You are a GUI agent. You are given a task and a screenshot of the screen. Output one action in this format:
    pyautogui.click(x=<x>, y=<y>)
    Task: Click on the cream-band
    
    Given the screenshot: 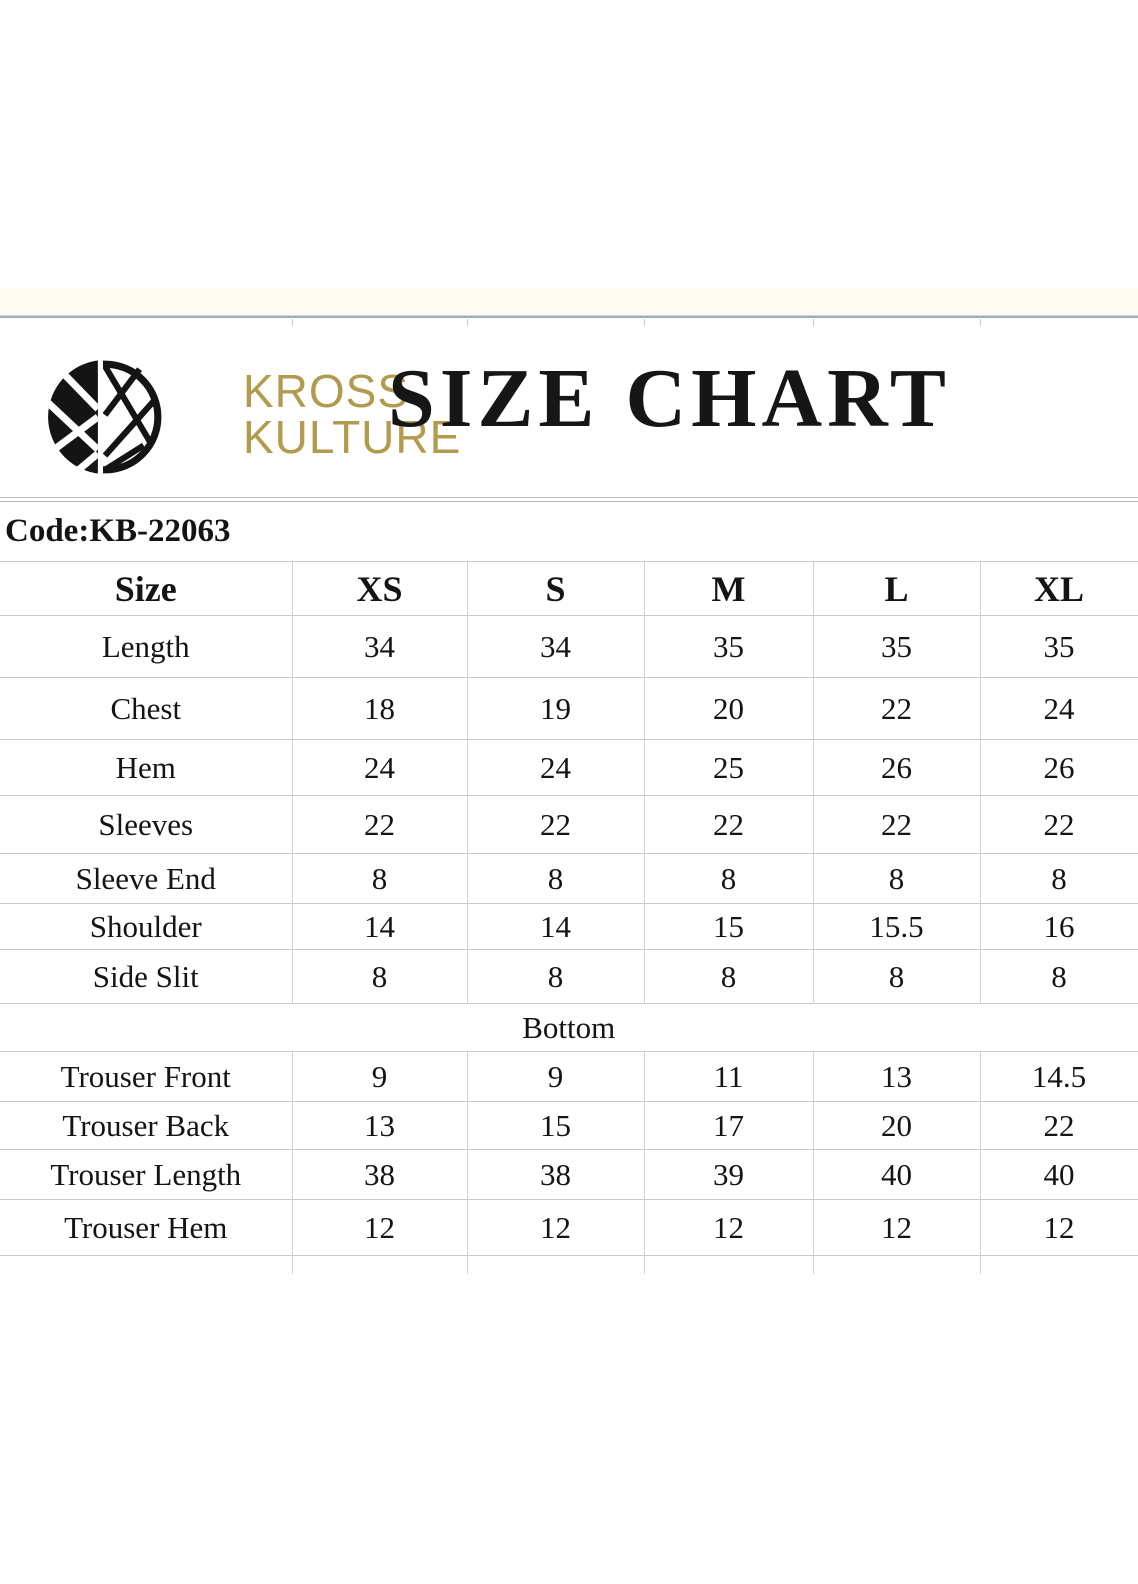 What is the action you would take?
    pyautogui.click(x=569, y=302)
    